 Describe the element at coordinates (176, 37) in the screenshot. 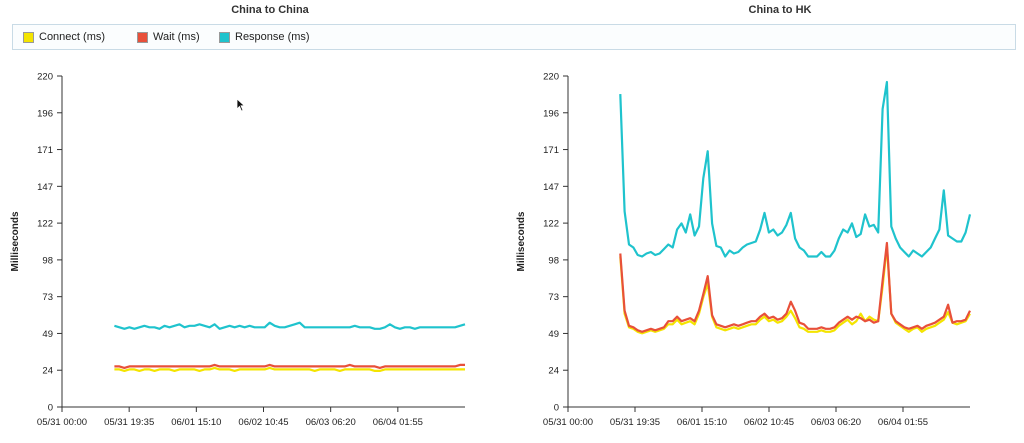

I see `legend-label-wait: Wait (ms)` at that location.